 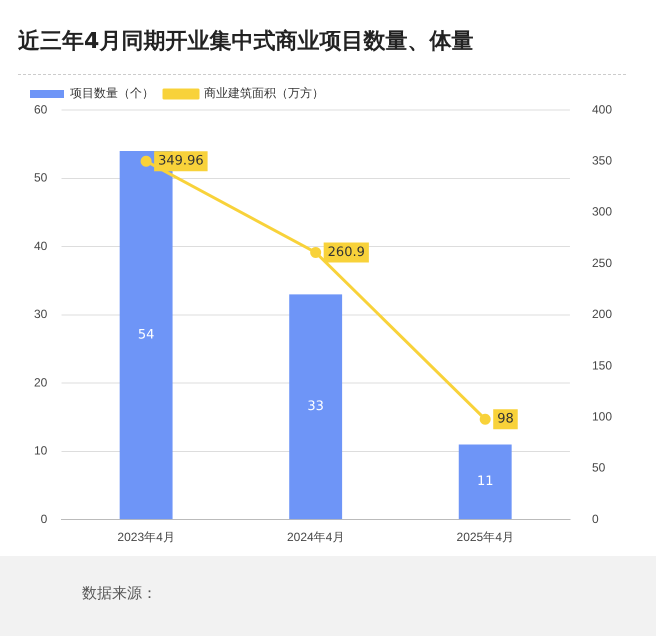 I want to click on chart-title: 近三年4月同期开业集中式商业项目数量、体量, so click(x=246, y=42).